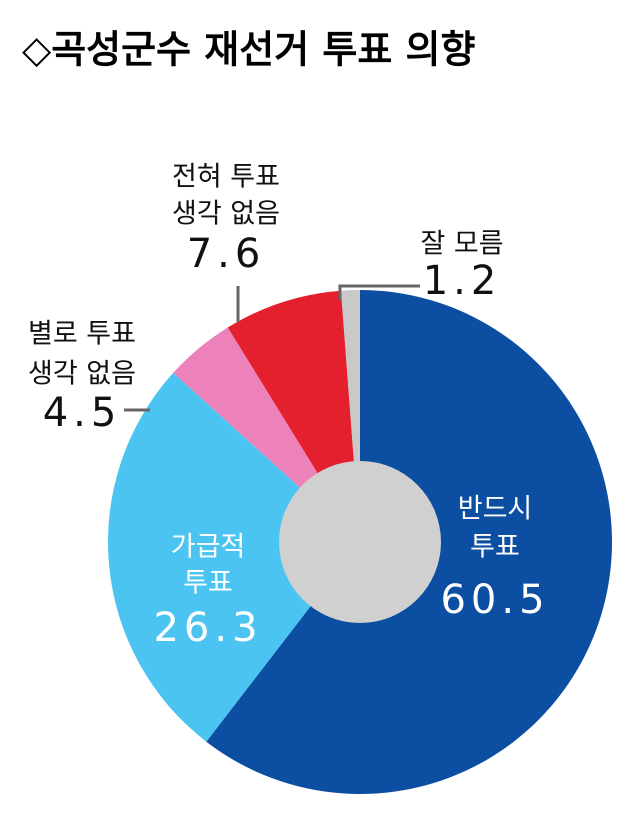 The width and height of the screenshot is (636, 836). I want to click on slice-label: 전혀 투표, so click(226, 177).